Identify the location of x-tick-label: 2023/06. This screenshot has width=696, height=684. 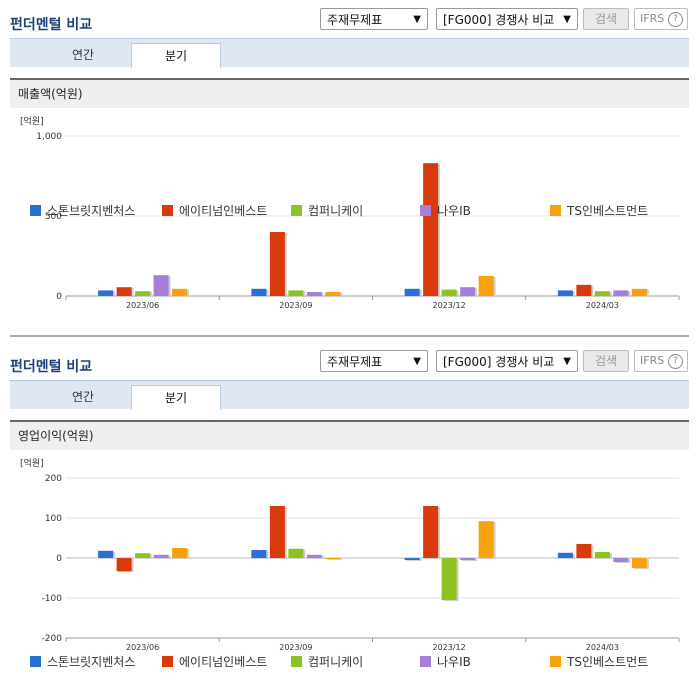
(142, 305).